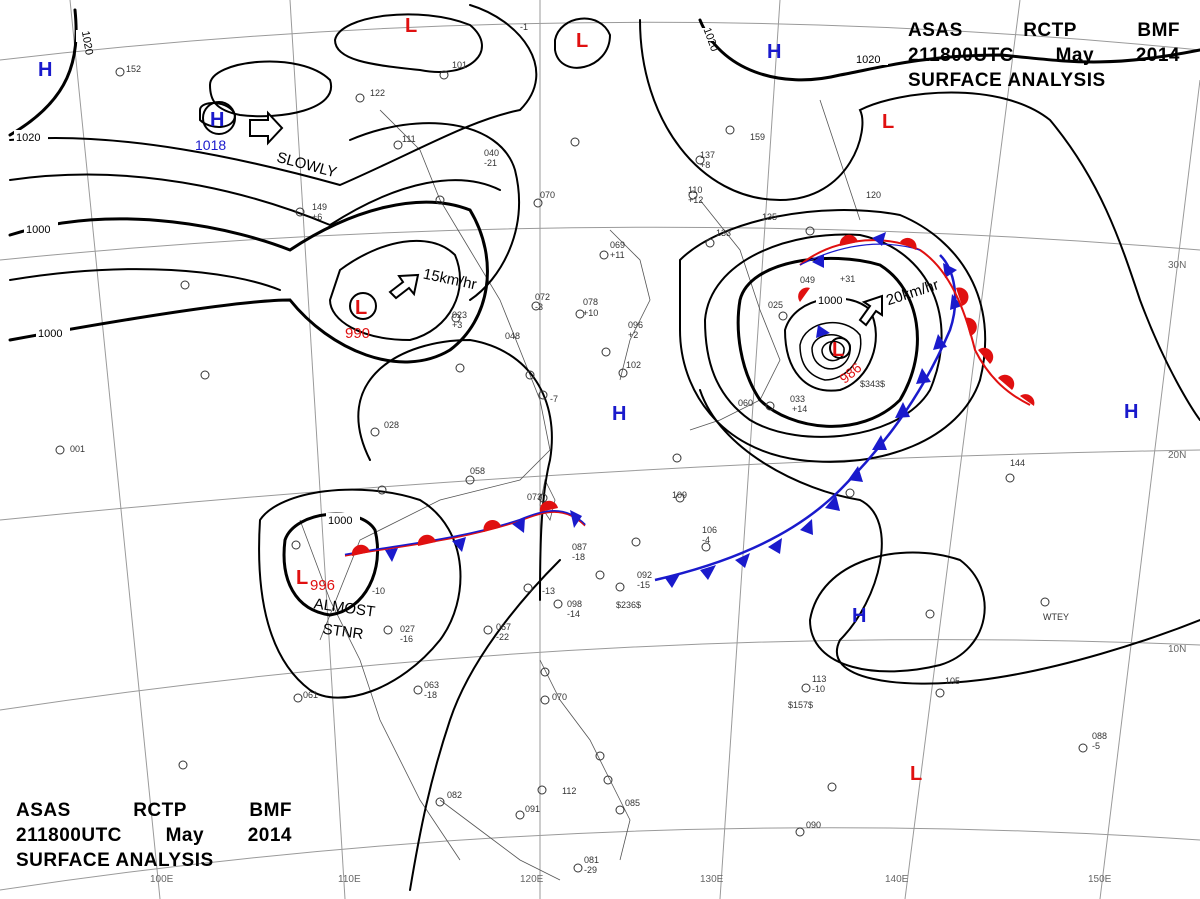 The image size is (1200, 899). Describe the element at coordinates (115, 449) in the screenshot. I see `longitude-line-100e` at that location.